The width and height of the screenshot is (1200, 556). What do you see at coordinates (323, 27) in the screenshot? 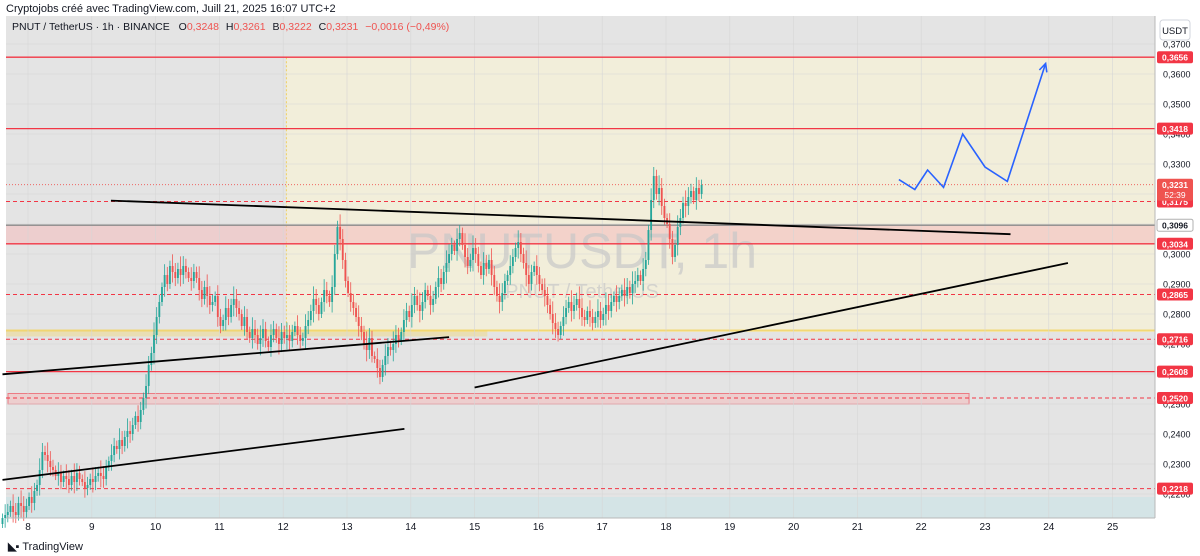
I see `legend-close-label: C` at bounding box center [323, 27].